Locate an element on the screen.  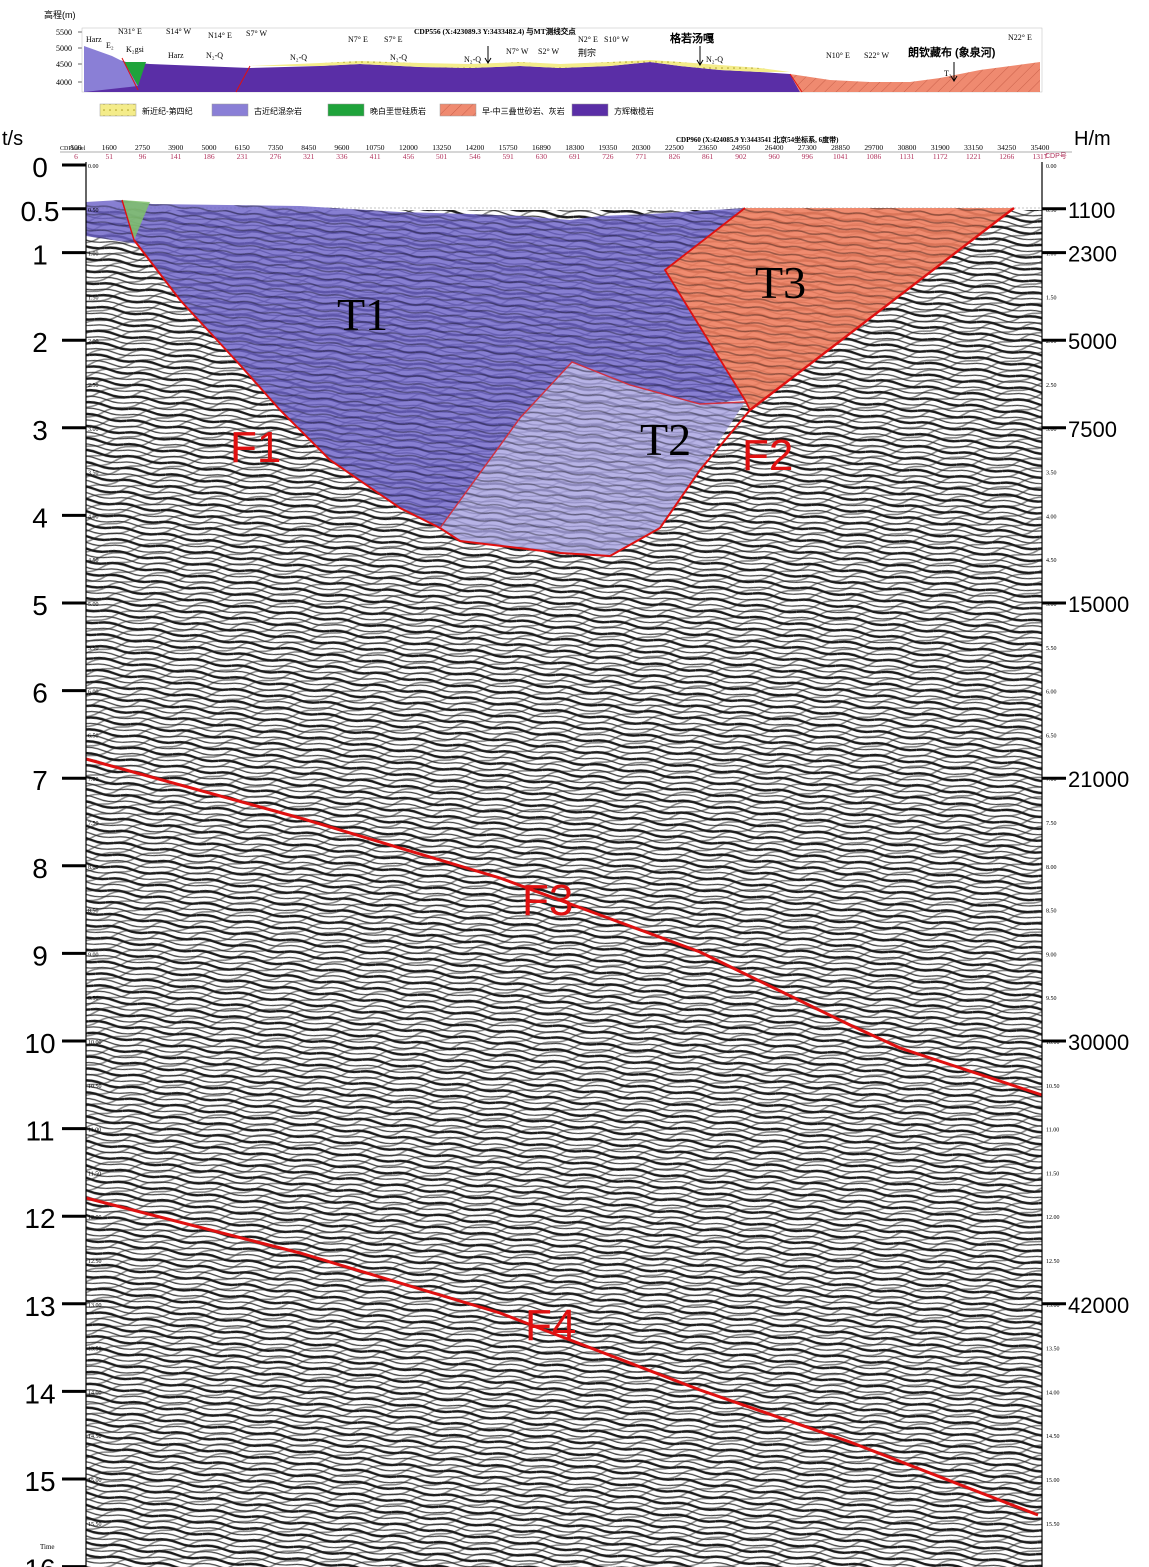
unit-labels: Harz E₂ K₂gsi Harz N₂-Q N₂-Q N₂-Q N₂-Q N₂-Q T₃ is located at coordinates (519, 56).